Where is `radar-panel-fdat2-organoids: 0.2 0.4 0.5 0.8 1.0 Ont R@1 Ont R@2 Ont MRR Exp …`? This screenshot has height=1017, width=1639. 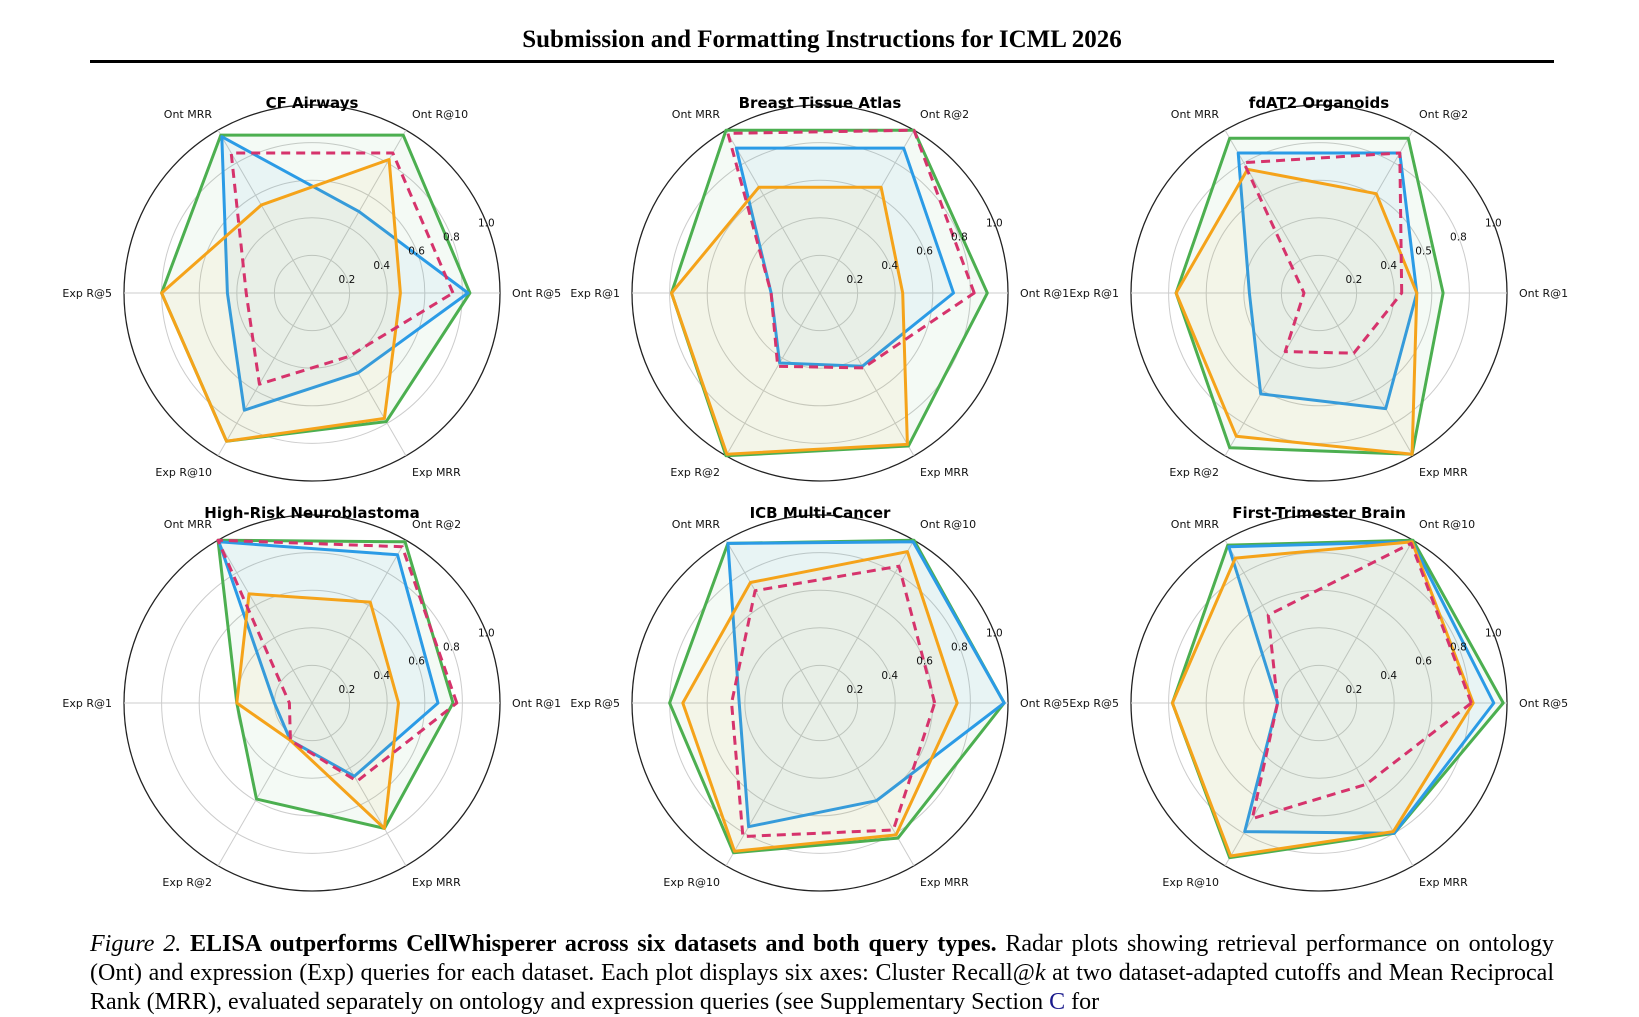 radar-panel-fdat2-organoids: 0.2 0.4 0.5 0.8 1.0 Ont R@1 Ont R@2 Ont MRR Exp … is located at coordinates (1319, 295).